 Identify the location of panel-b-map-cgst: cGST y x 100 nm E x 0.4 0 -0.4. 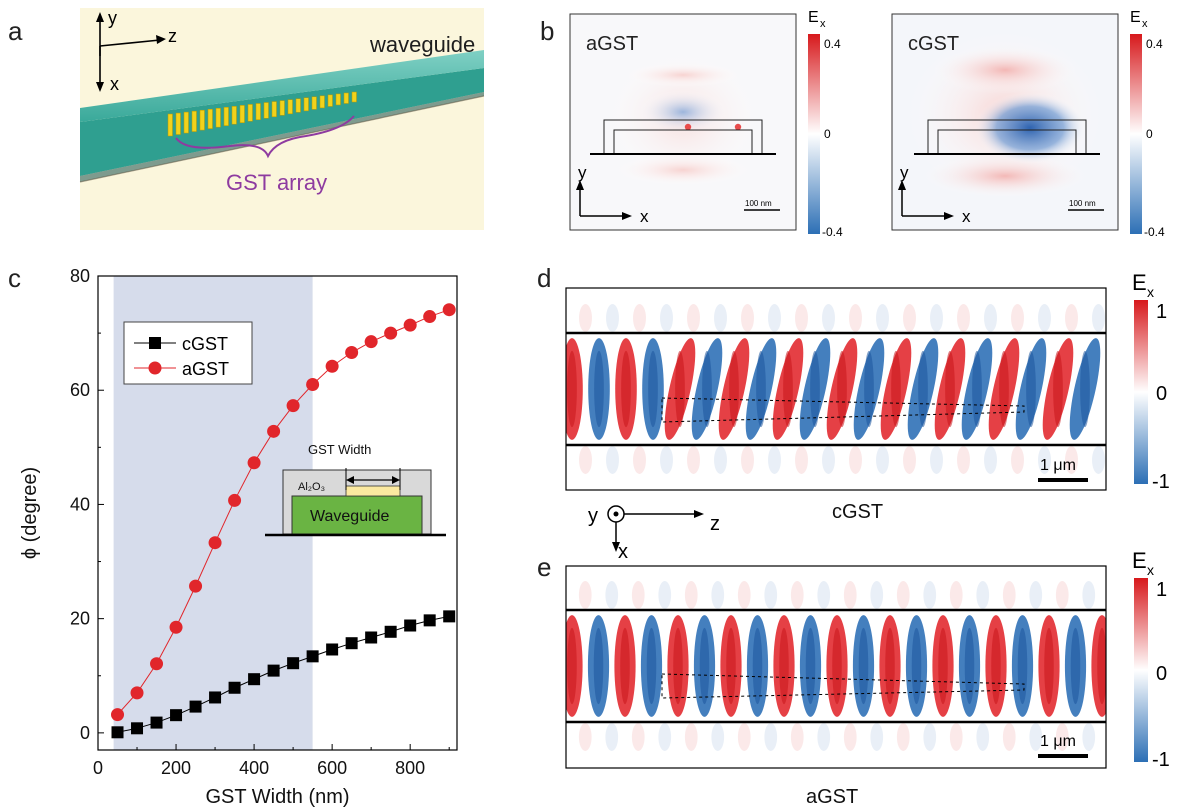
(1028, 124).